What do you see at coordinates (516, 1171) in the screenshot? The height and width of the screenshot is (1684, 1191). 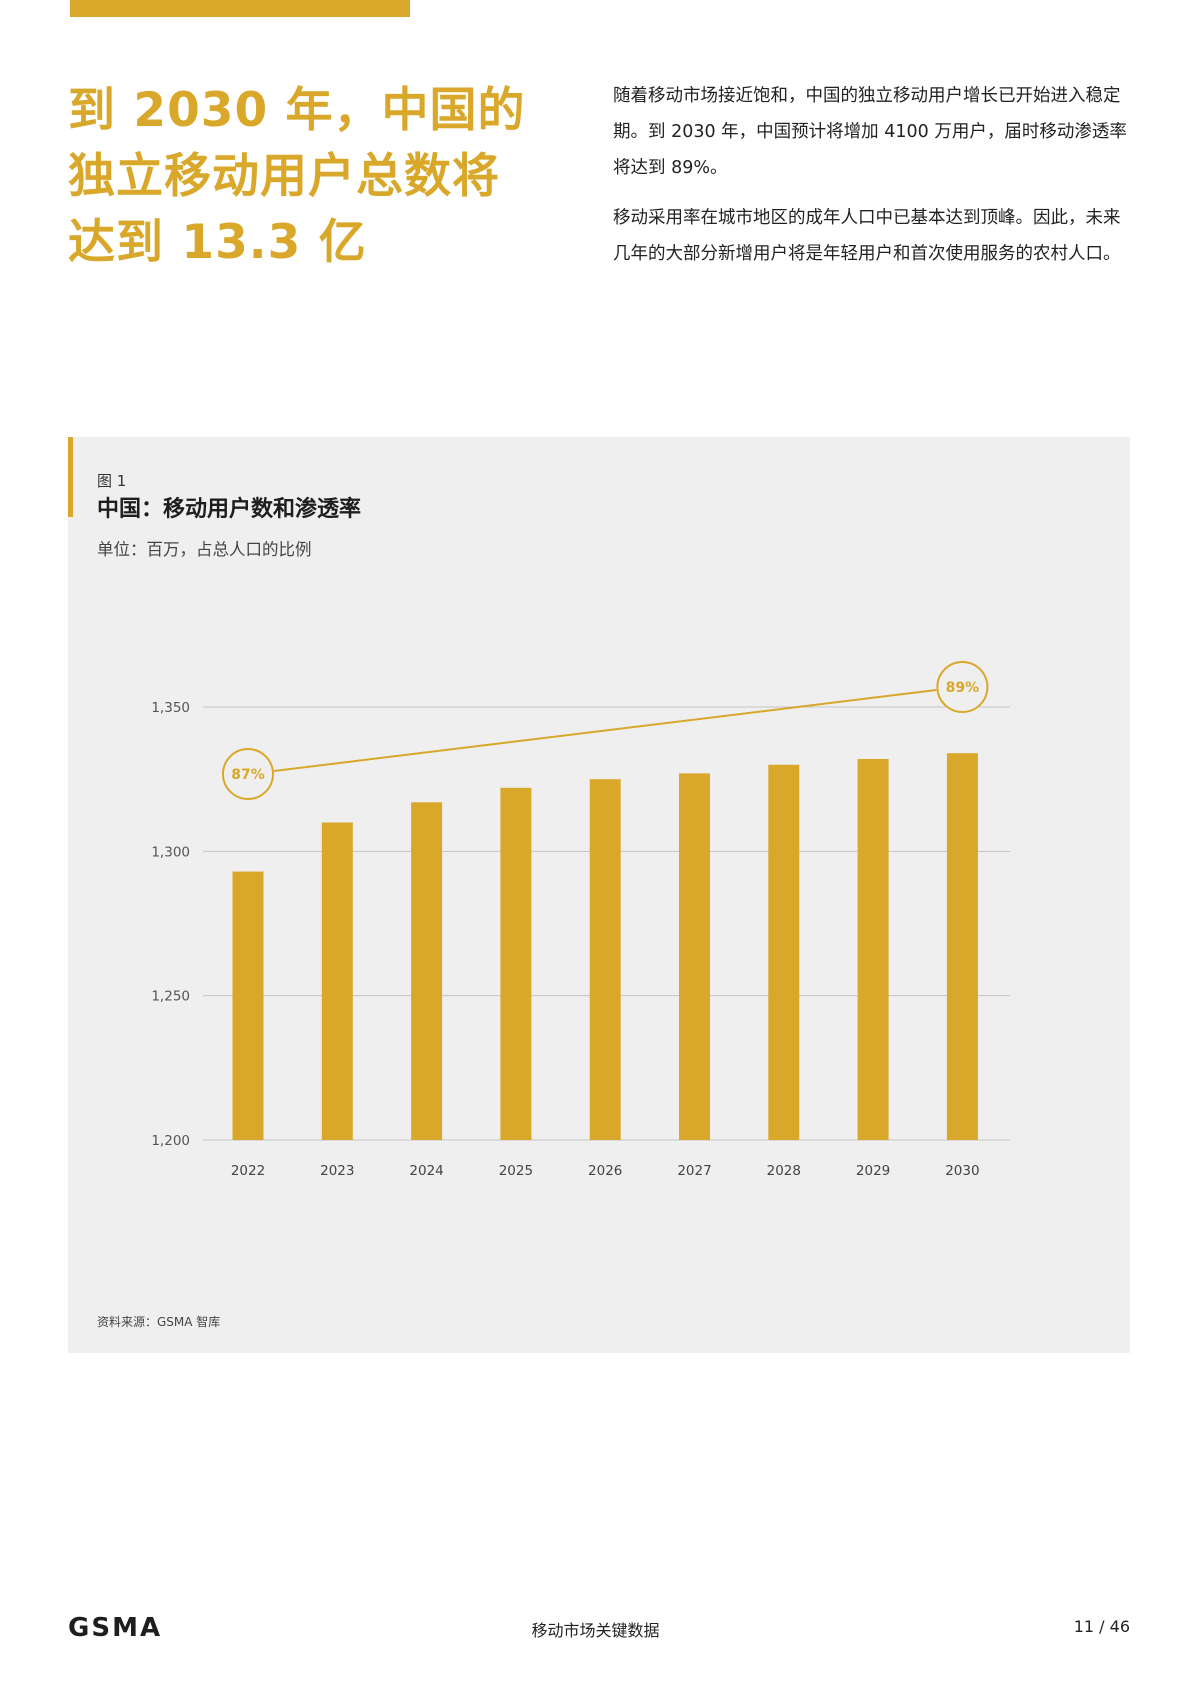 I see `x-tick-label: 2025` at bounding box center [516, 1171].